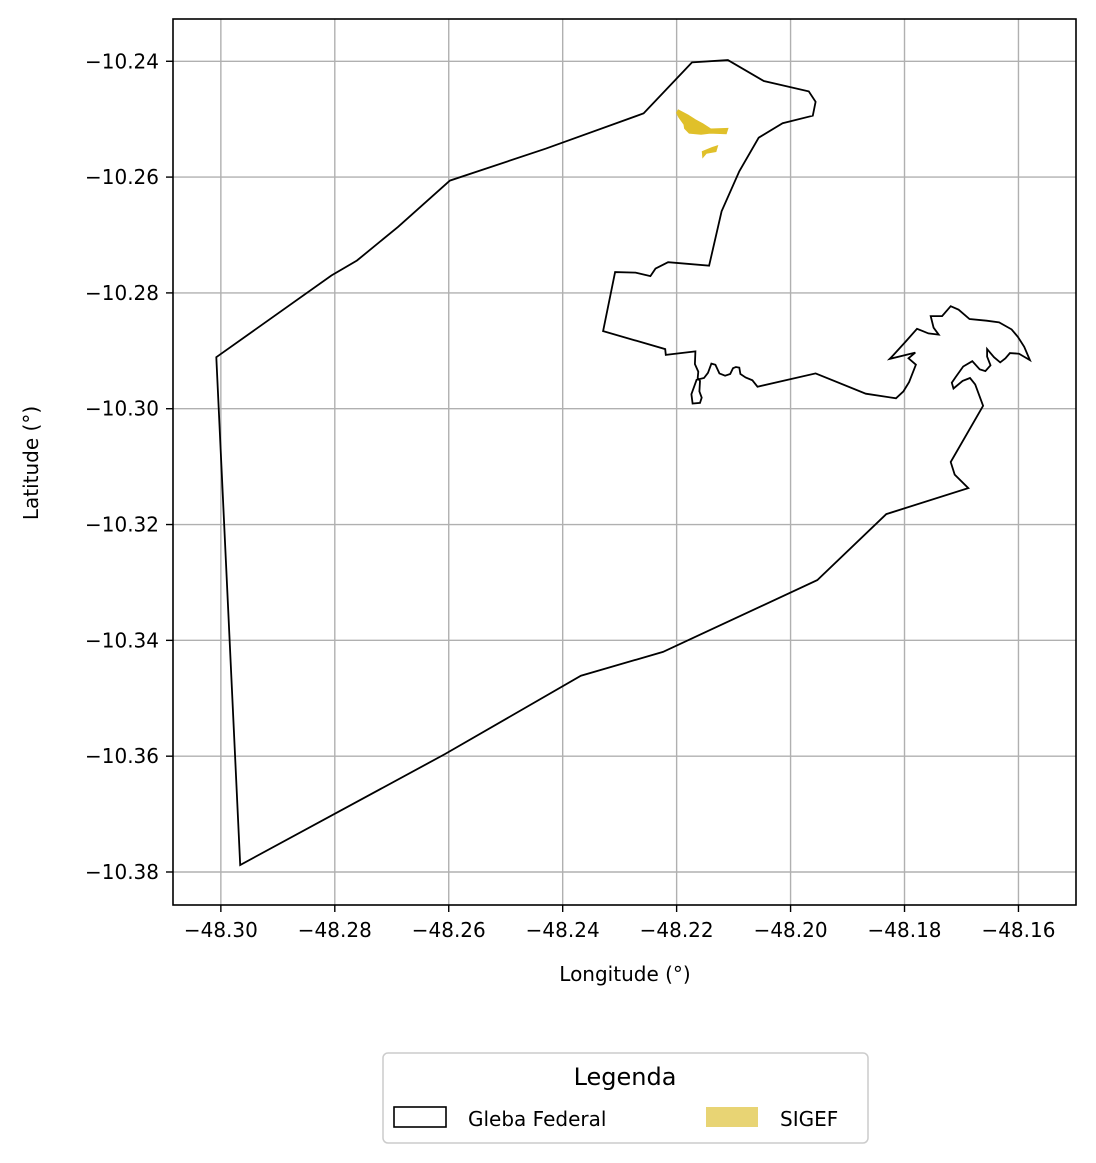 Image resolution: width=1096 pixels, height=1163 pixels. I want to click on legend-swatch-sigef, so click(732, 1117).